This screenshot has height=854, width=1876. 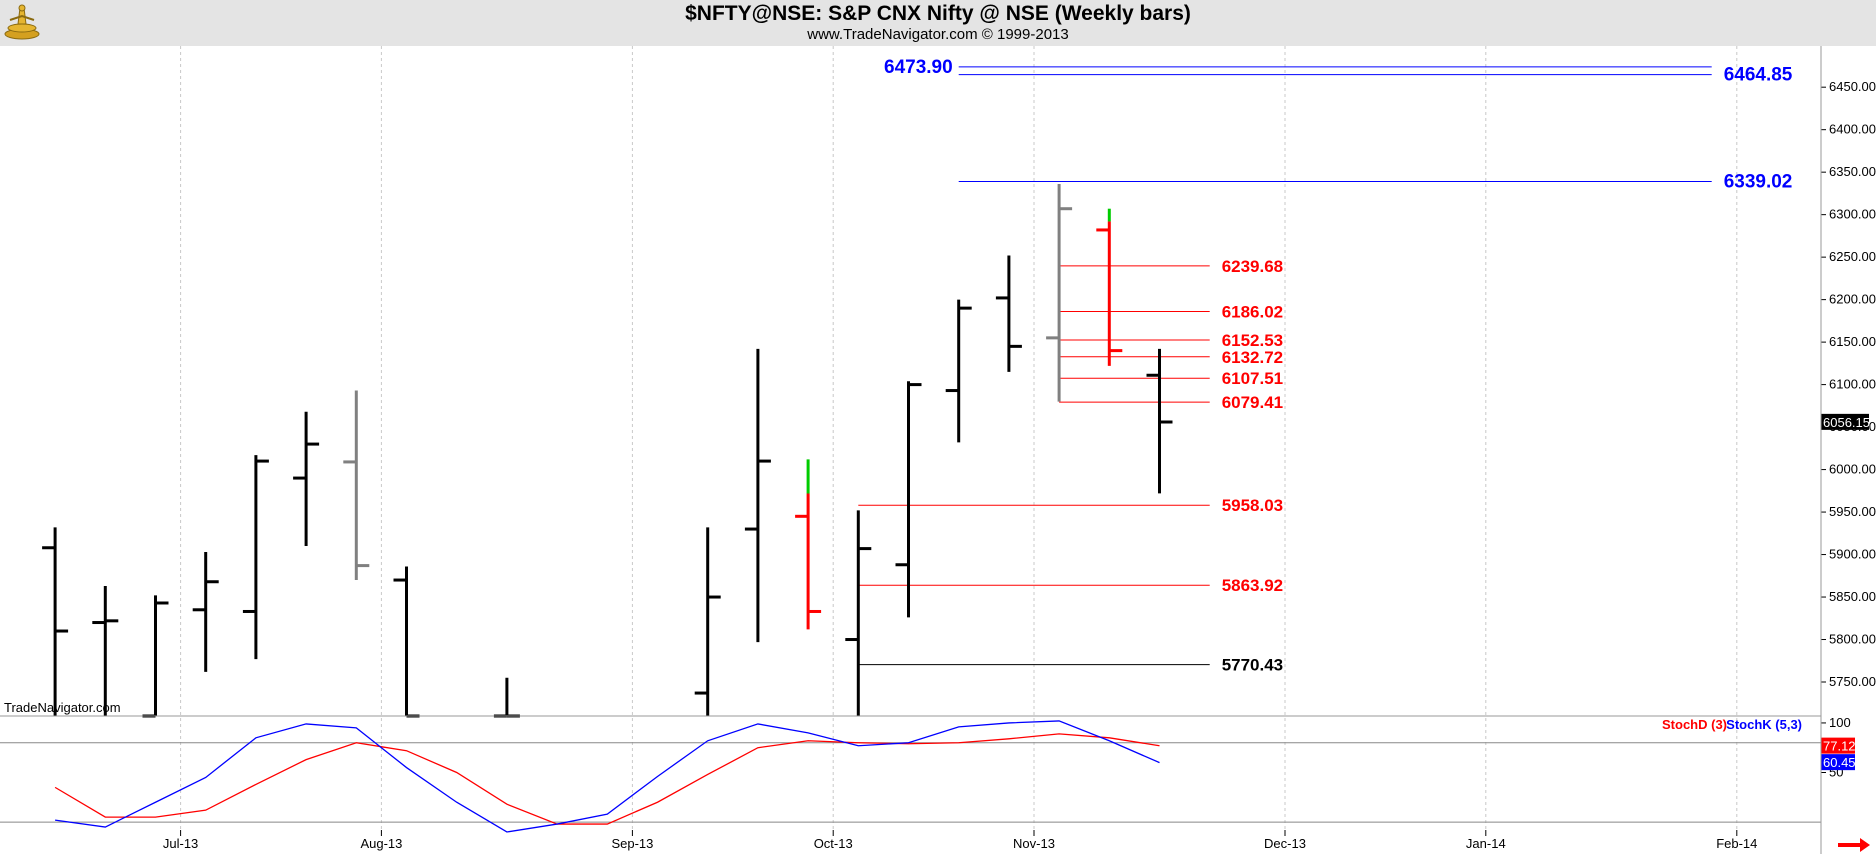 What do you see at coordinates (1764, 724) in the screenshot?
I see `legend-stochk: StochK (5,3)` at bounding box center [1764, 724].